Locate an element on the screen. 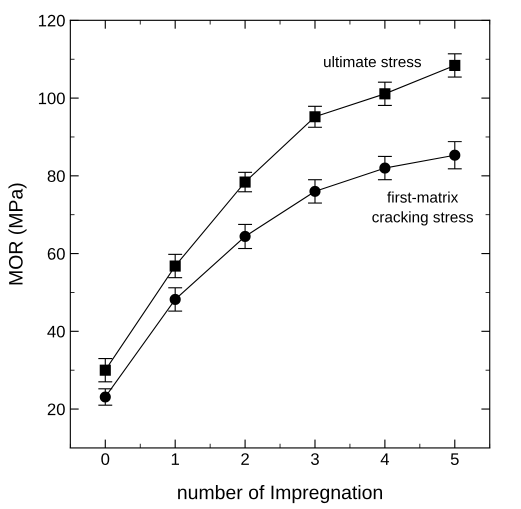 Image resolution: width=521 pixels, height=509 pixels. x-tick-label: 5 is located at coordinates (454, 459).